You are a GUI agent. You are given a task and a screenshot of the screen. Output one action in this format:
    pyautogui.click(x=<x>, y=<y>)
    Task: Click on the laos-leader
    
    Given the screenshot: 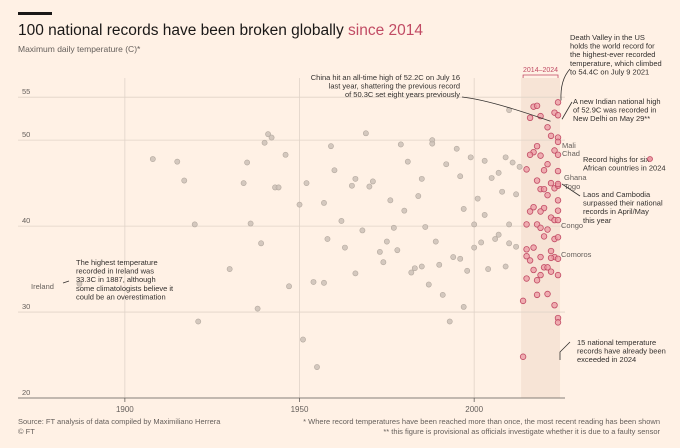 What is the action you would take?
    pyautogui.click(x=571, y=190)
    